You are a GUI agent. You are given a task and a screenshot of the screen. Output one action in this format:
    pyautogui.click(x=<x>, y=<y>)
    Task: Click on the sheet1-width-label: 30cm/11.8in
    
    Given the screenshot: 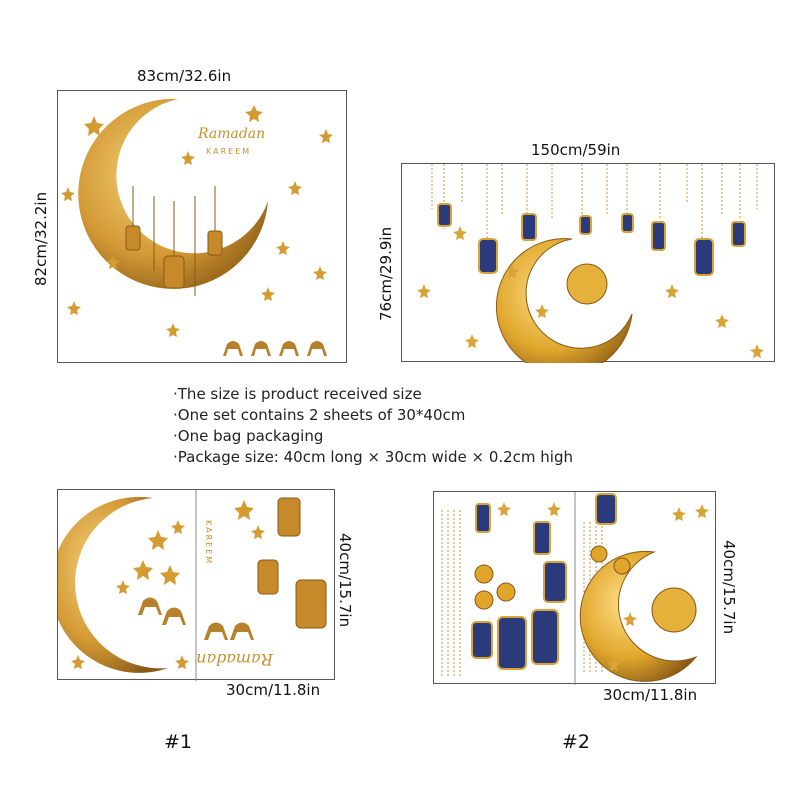 What is the action you would take?
    pyautogui.click(x=273, y=690)
    